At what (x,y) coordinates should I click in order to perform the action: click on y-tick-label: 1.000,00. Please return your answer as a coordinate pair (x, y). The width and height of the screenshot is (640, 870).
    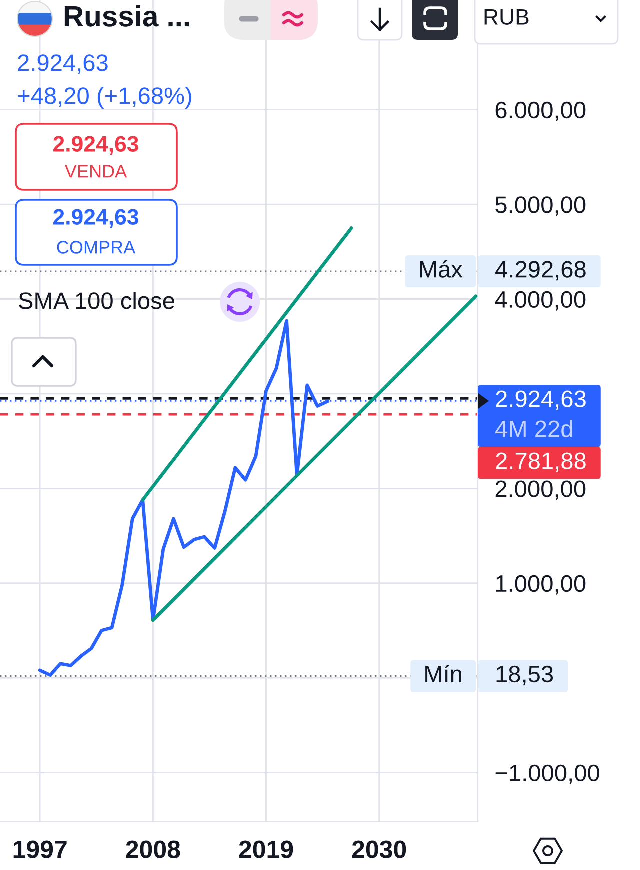
    Looking at the image, I should click on (541, 585).